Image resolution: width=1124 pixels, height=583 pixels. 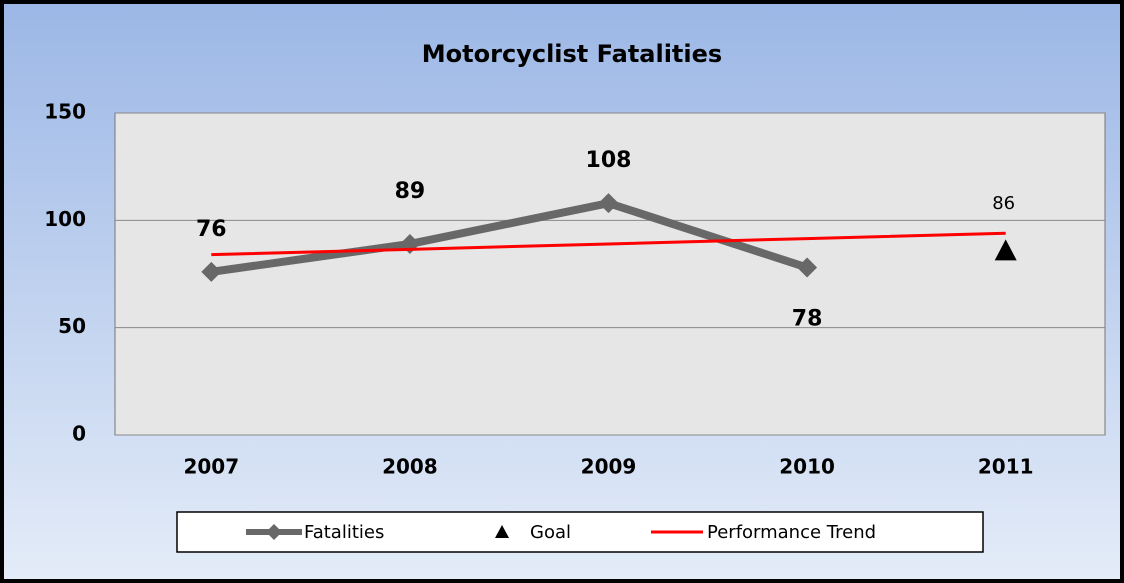 What do you see at coordinates (410, 191) in the screenshot?
I see `data-label: 89` at bounding box center [410, 191].